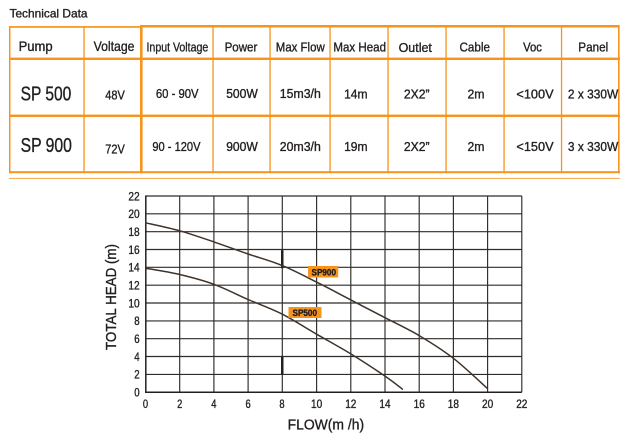 The image size is (630, 440). Describe the element at coordinates (355, 94) in the screenshot. I see `svg-text: 14m` at that location.